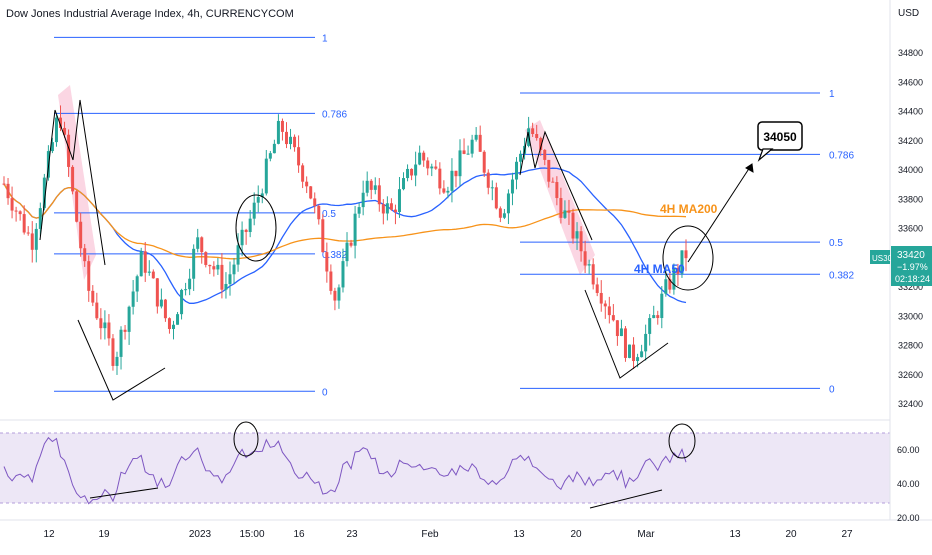 The height and width of the screenshot is (555, 932). Describe the element at coordinates (448, 534) in the screenshot. I see `time-axis: 12 19 2023 15:00 16 23 Feb 13 20 Mar 13 20 27` at that location.